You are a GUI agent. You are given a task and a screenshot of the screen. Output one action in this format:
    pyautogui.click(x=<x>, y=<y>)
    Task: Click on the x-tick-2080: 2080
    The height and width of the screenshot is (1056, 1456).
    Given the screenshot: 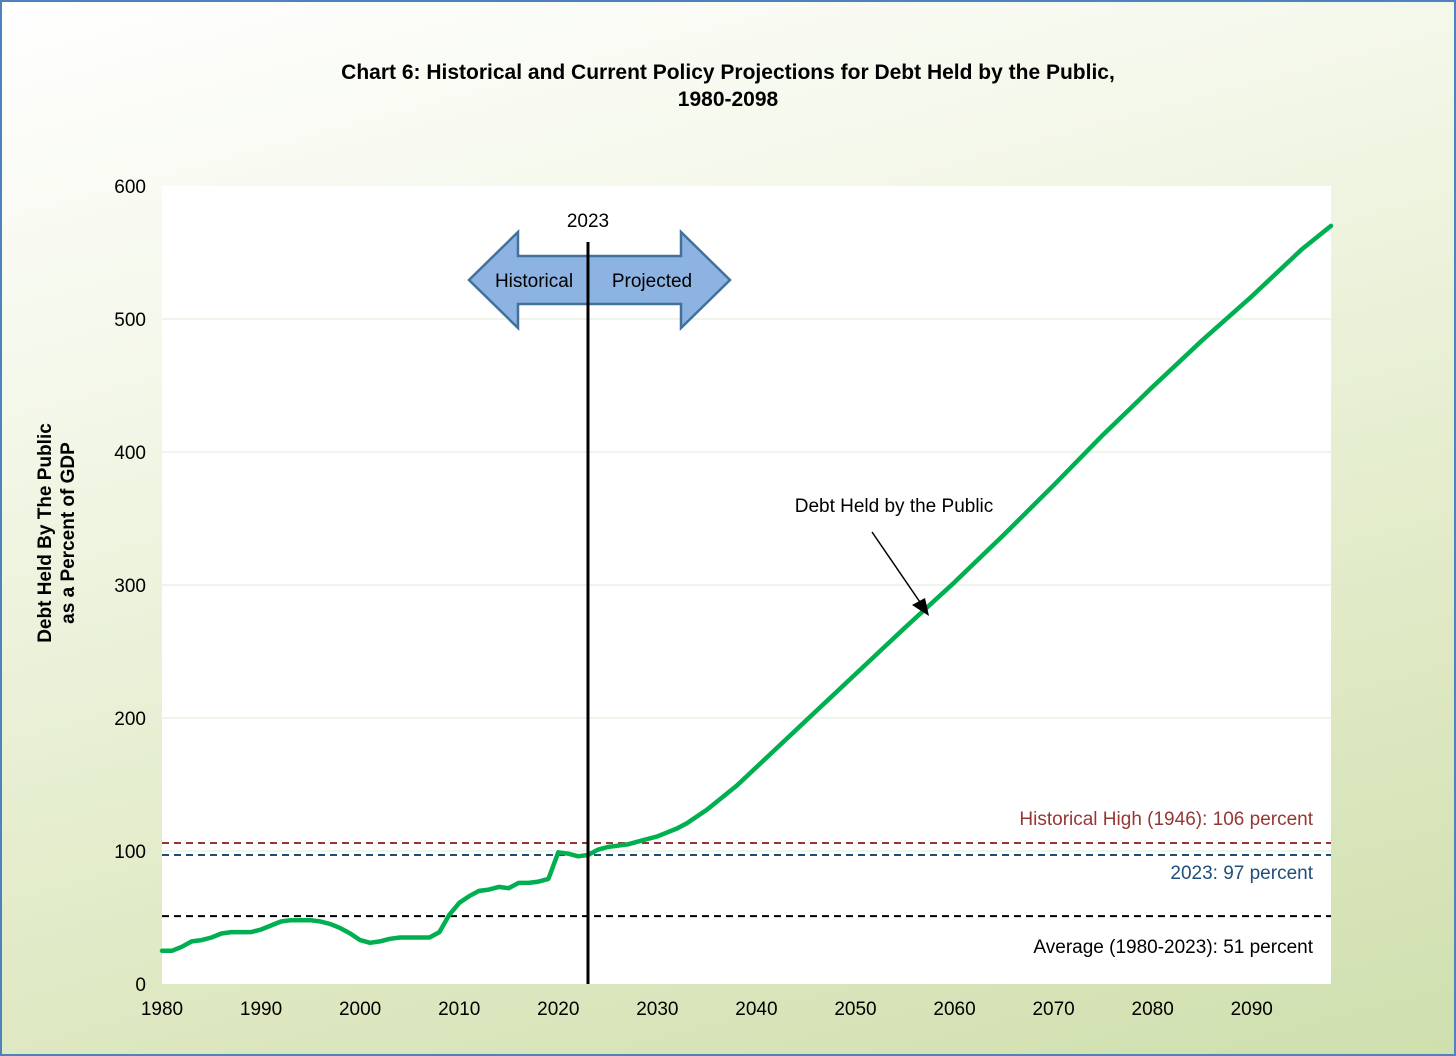 What is the action you would take?
    pyautogui.click(x=1153, y=1009)
    